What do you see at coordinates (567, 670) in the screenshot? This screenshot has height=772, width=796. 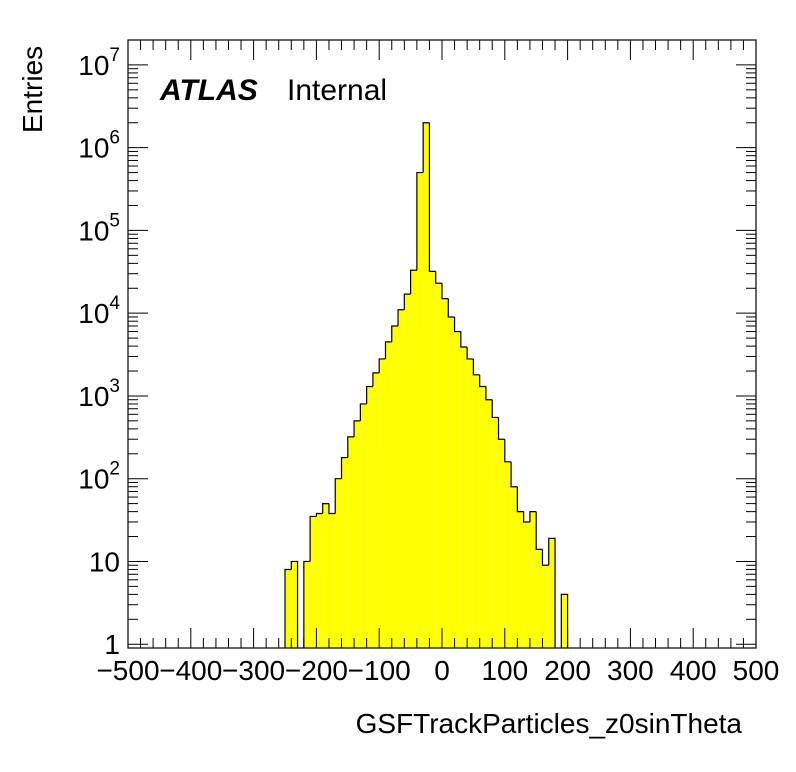 I see `x-tick-label: 200` at bounding box center [567, 670].